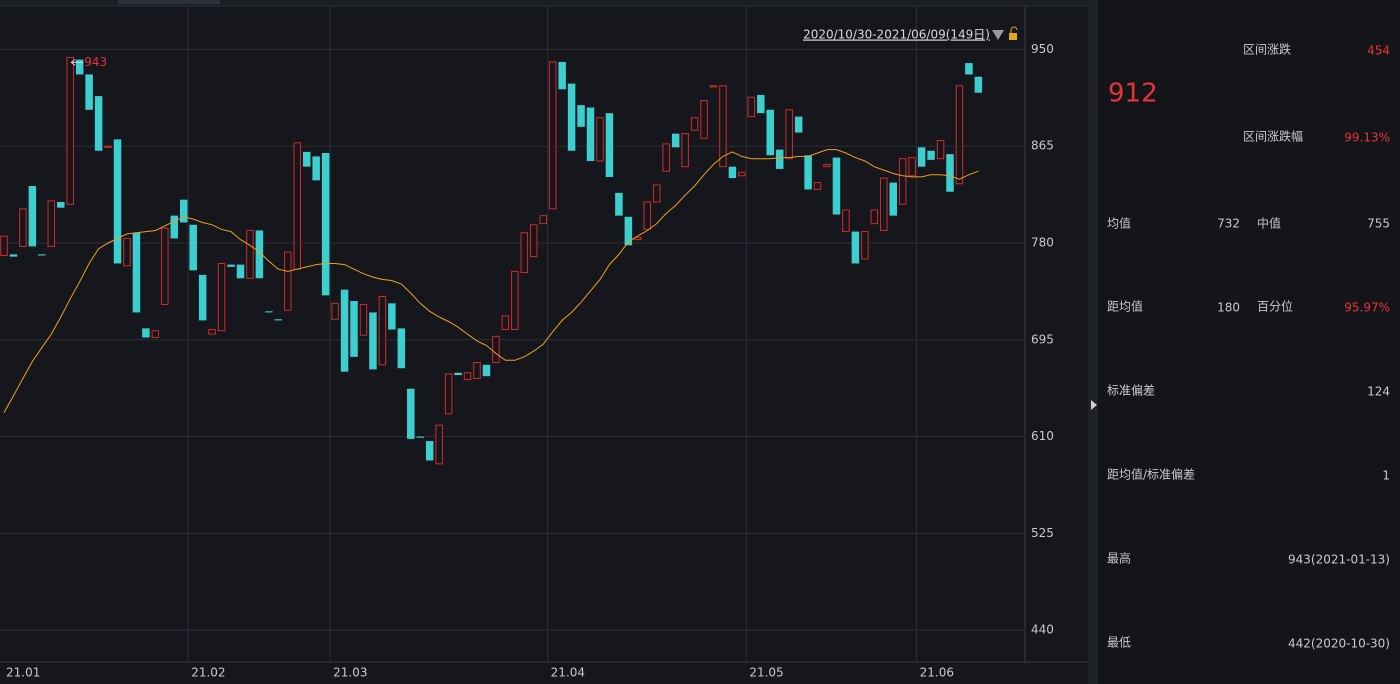  What do you see at coordinates (1151, 474) in the screenshot?
I see `stat-label: 距均值/标准偏差` at bounding box center [1151, 474].